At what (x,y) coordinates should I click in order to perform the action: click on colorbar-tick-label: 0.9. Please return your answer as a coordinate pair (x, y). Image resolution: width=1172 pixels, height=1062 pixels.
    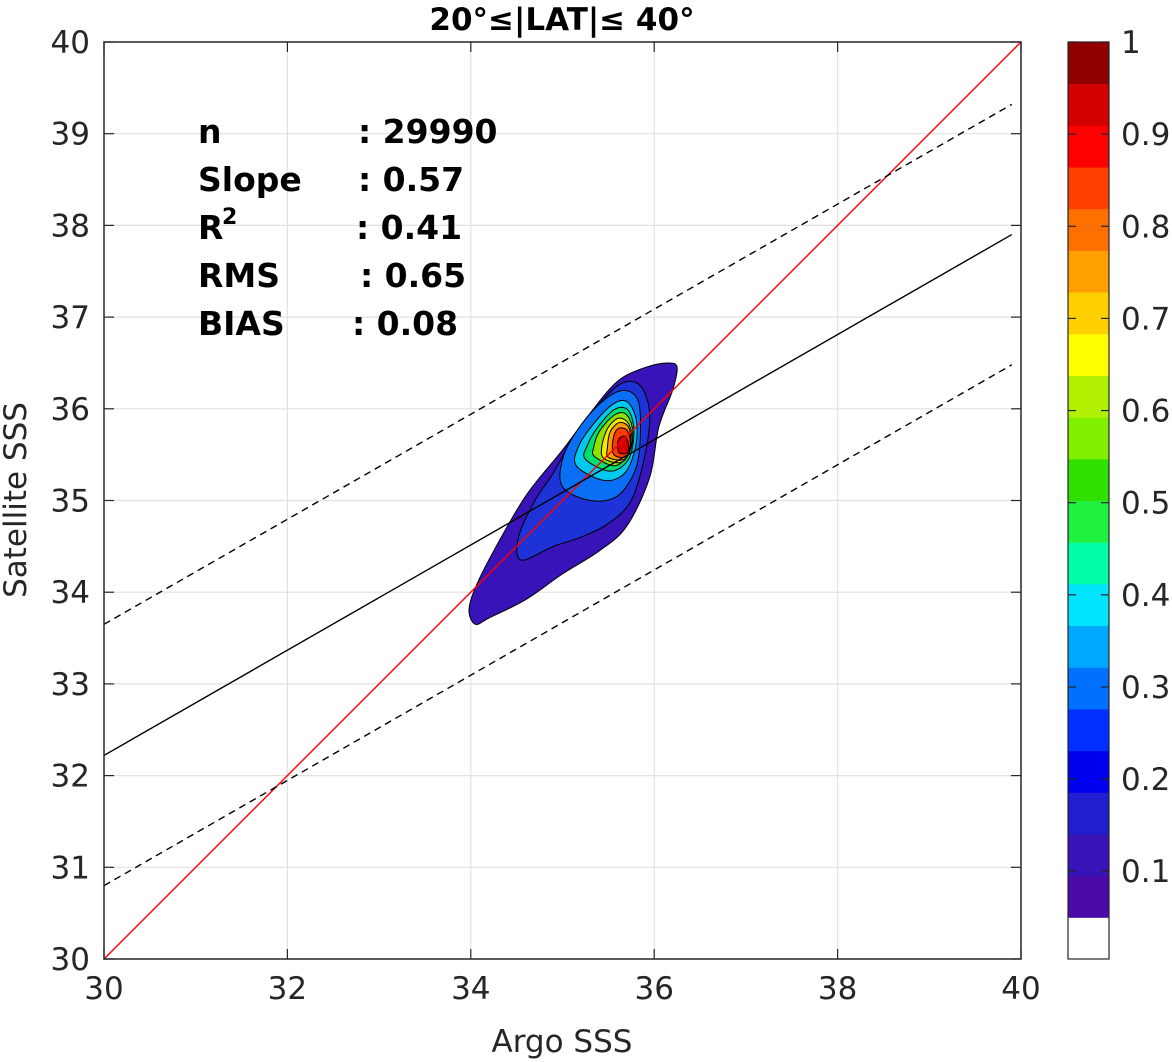
    Looking at the image, I should click on (1145, 135).